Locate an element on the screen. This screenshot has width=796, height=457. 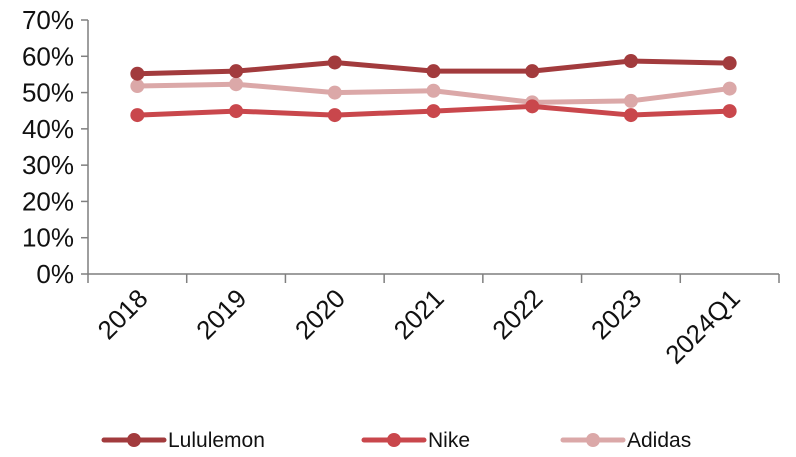
y-tick-label: 60% is located at coordinates (48, 56).